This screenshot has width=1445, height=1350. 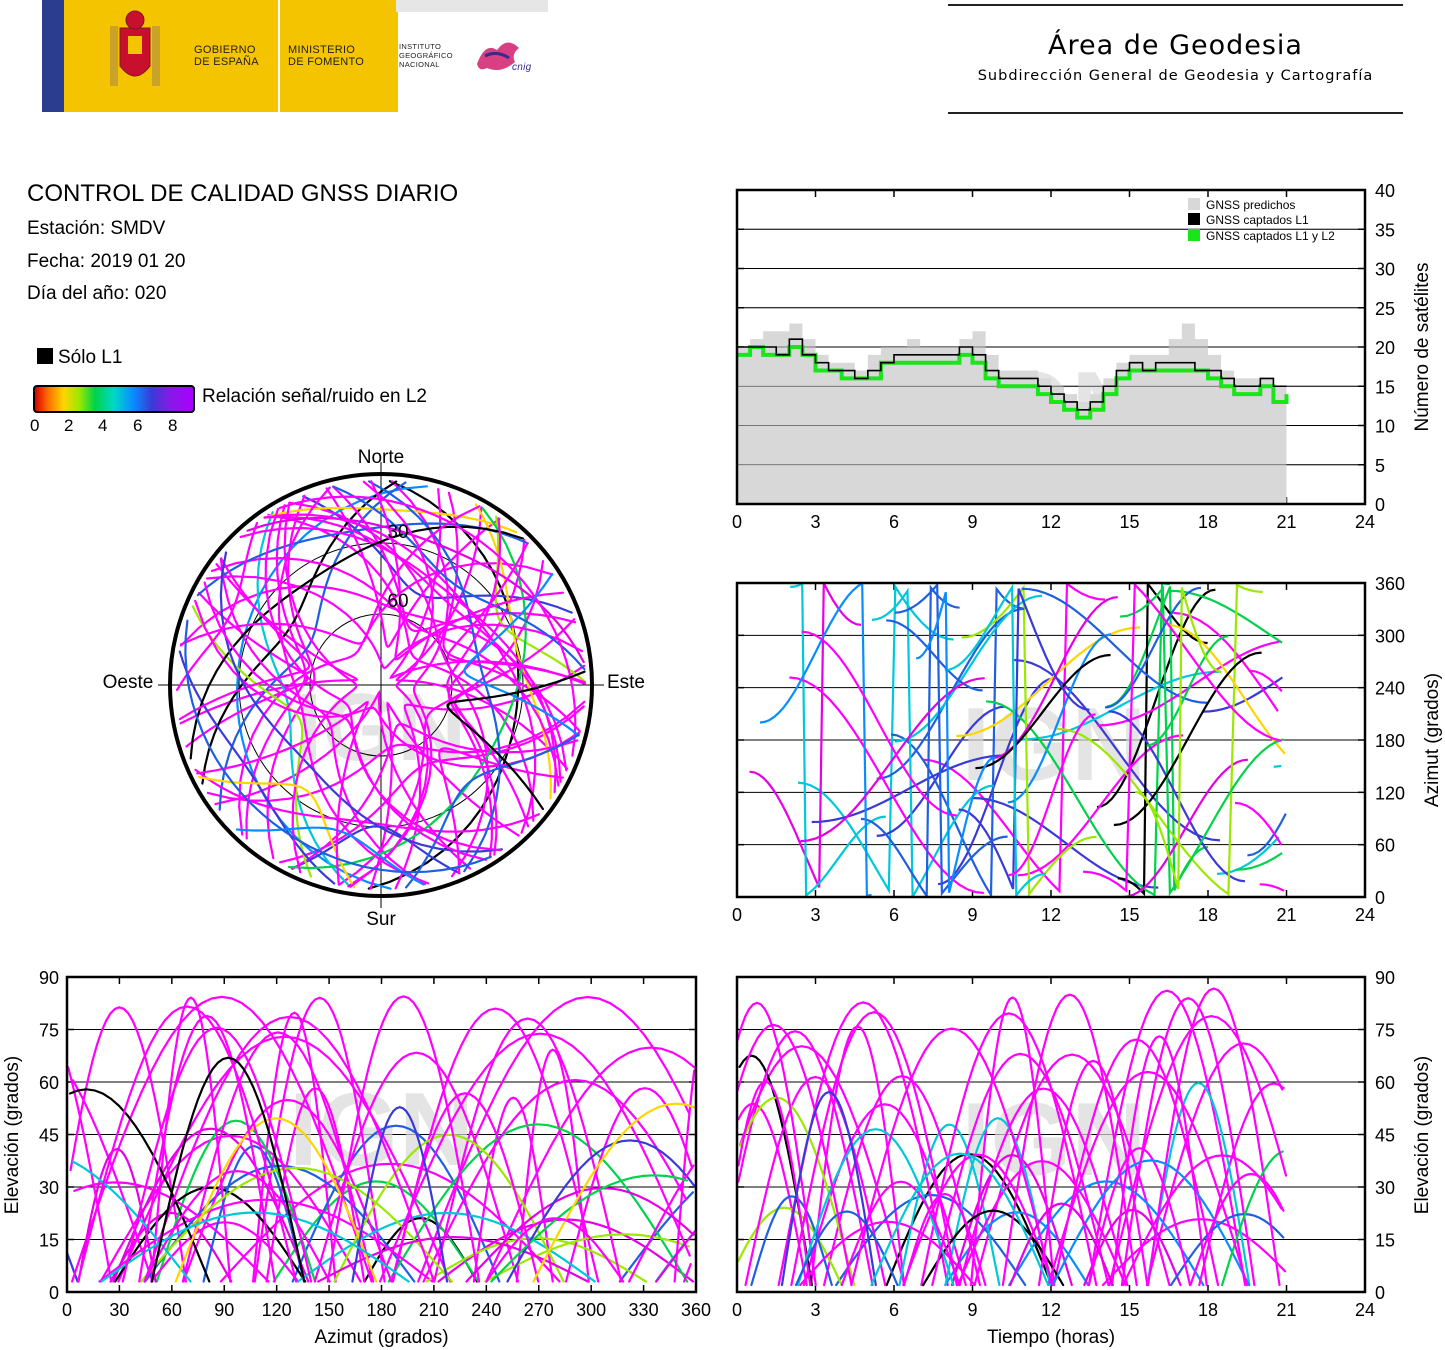 What do you see at coordinates (1385, 1241) in the screenshot?
I see `y-tick-label: 15` at bounding box center [1385, 1241].